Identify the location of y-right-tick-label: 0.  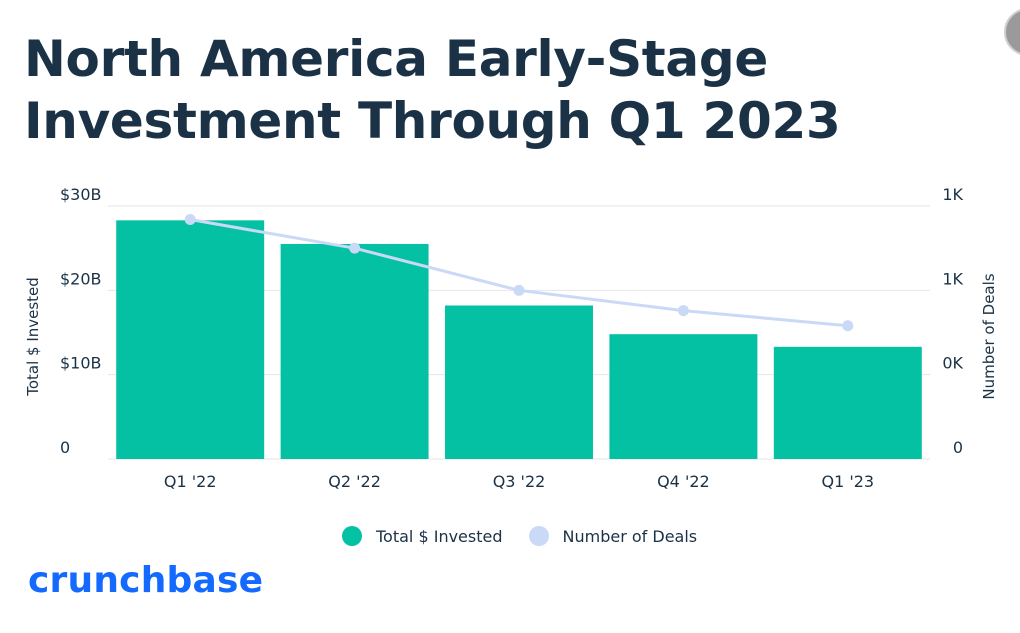
(958, 447).